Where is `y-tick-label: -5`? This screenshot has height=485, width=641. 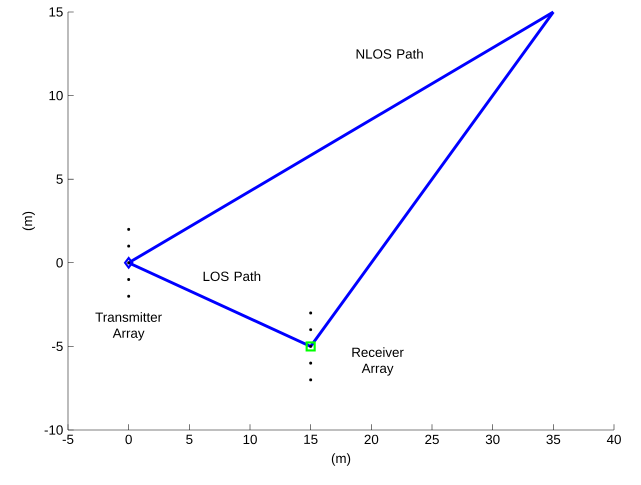 y-tick-label: -5 is located at coordinates (57, 347).